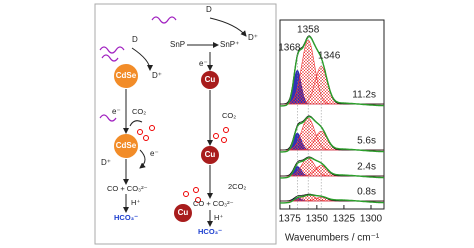  I want to click on peak-label: 1358, so click(308, 30).